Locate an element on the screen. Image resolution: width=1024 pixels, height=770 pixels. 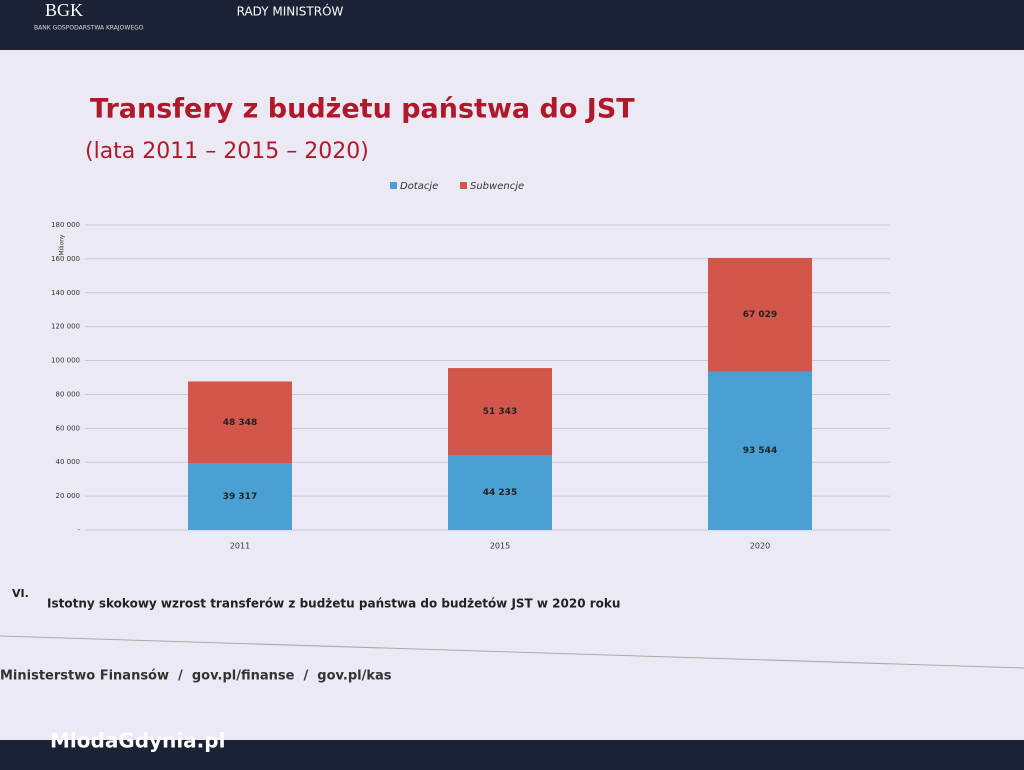
y-tick-label: 60 000 is located at coordinates (68, 428).